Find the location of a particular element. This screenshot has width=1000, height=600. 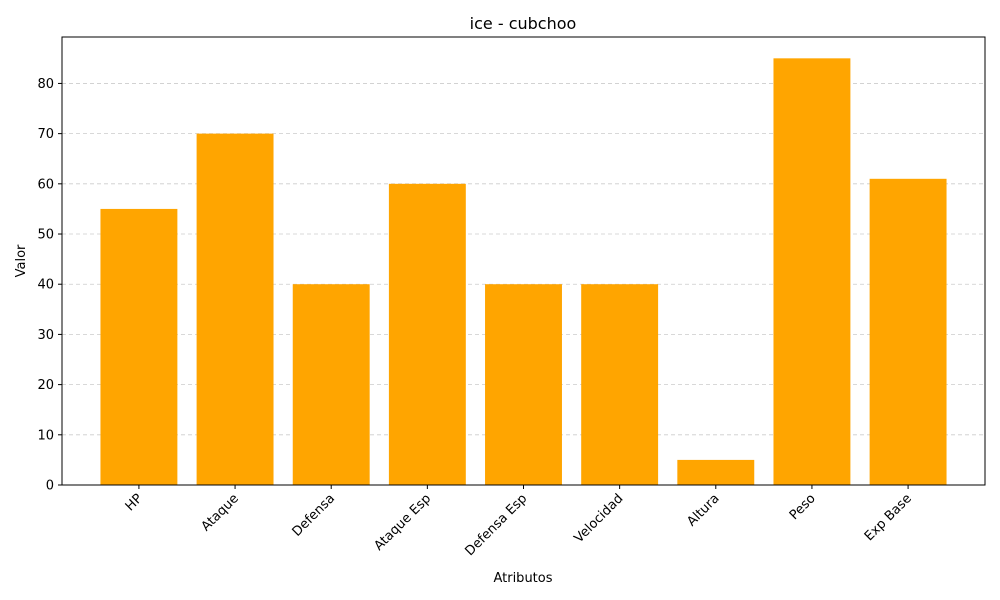

x-axis-title: Atributos is located at coordinates (522, 578).